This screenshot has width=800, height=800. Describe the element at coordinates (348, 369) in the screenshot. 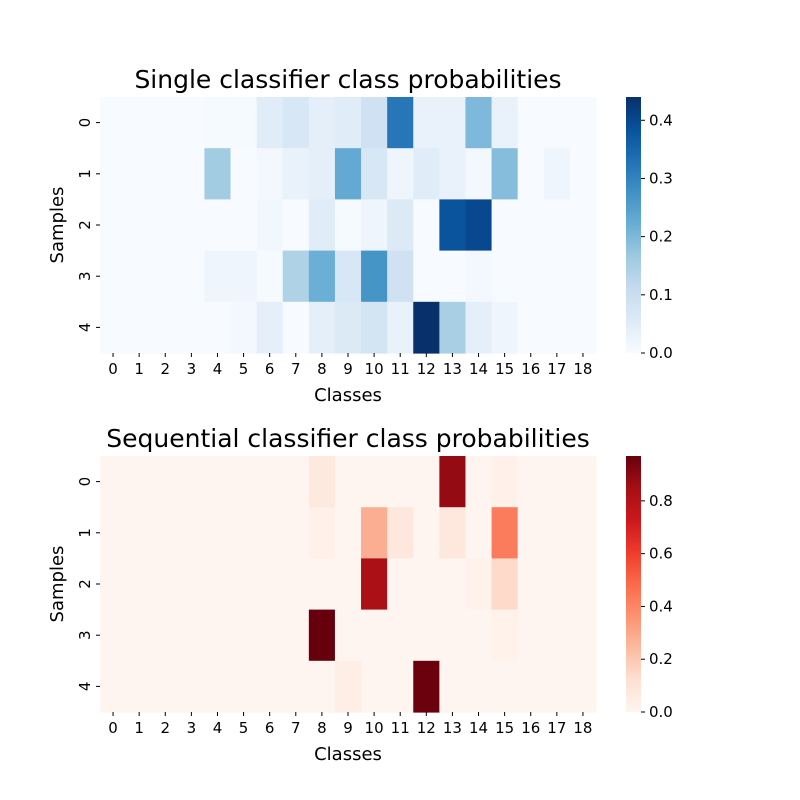

I see `x-tick-label: 9` at that location.